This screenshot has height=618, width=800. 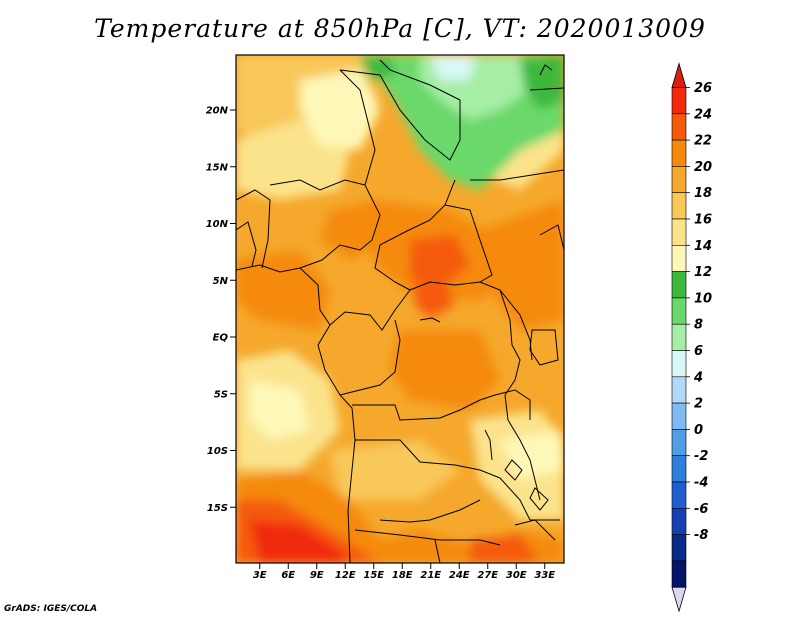 I want to click on colorbar-level-label: 24, so click(x=703, y=114).